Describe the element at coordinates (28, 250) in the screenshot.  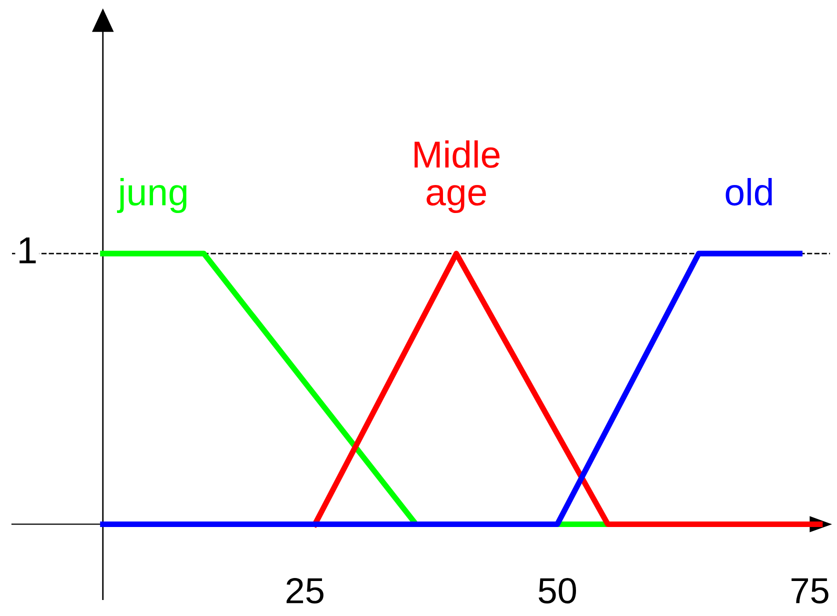
I see `annotation: 1` at that location.